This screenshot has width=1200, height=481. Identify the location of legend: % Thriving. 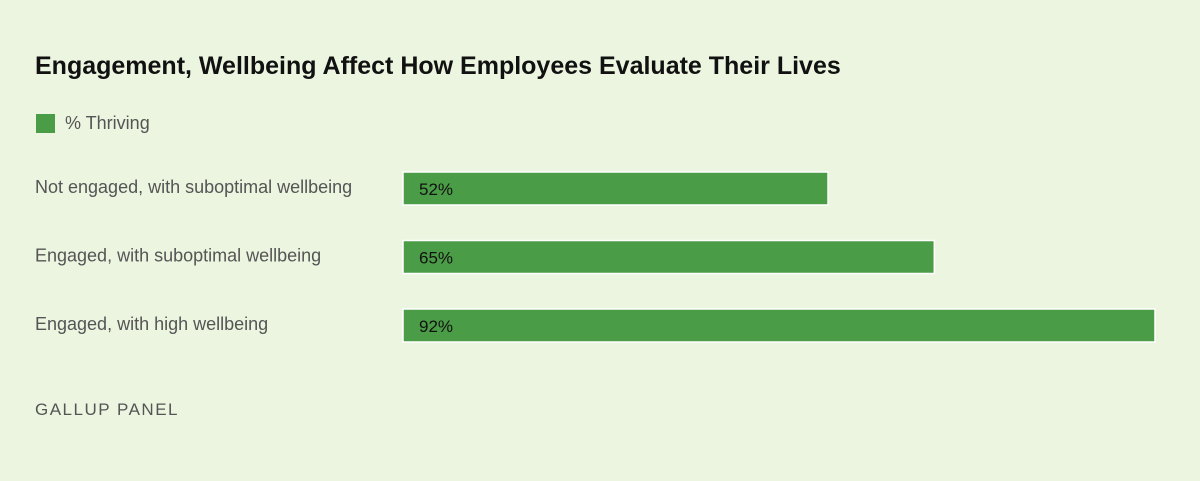
(93, 123).